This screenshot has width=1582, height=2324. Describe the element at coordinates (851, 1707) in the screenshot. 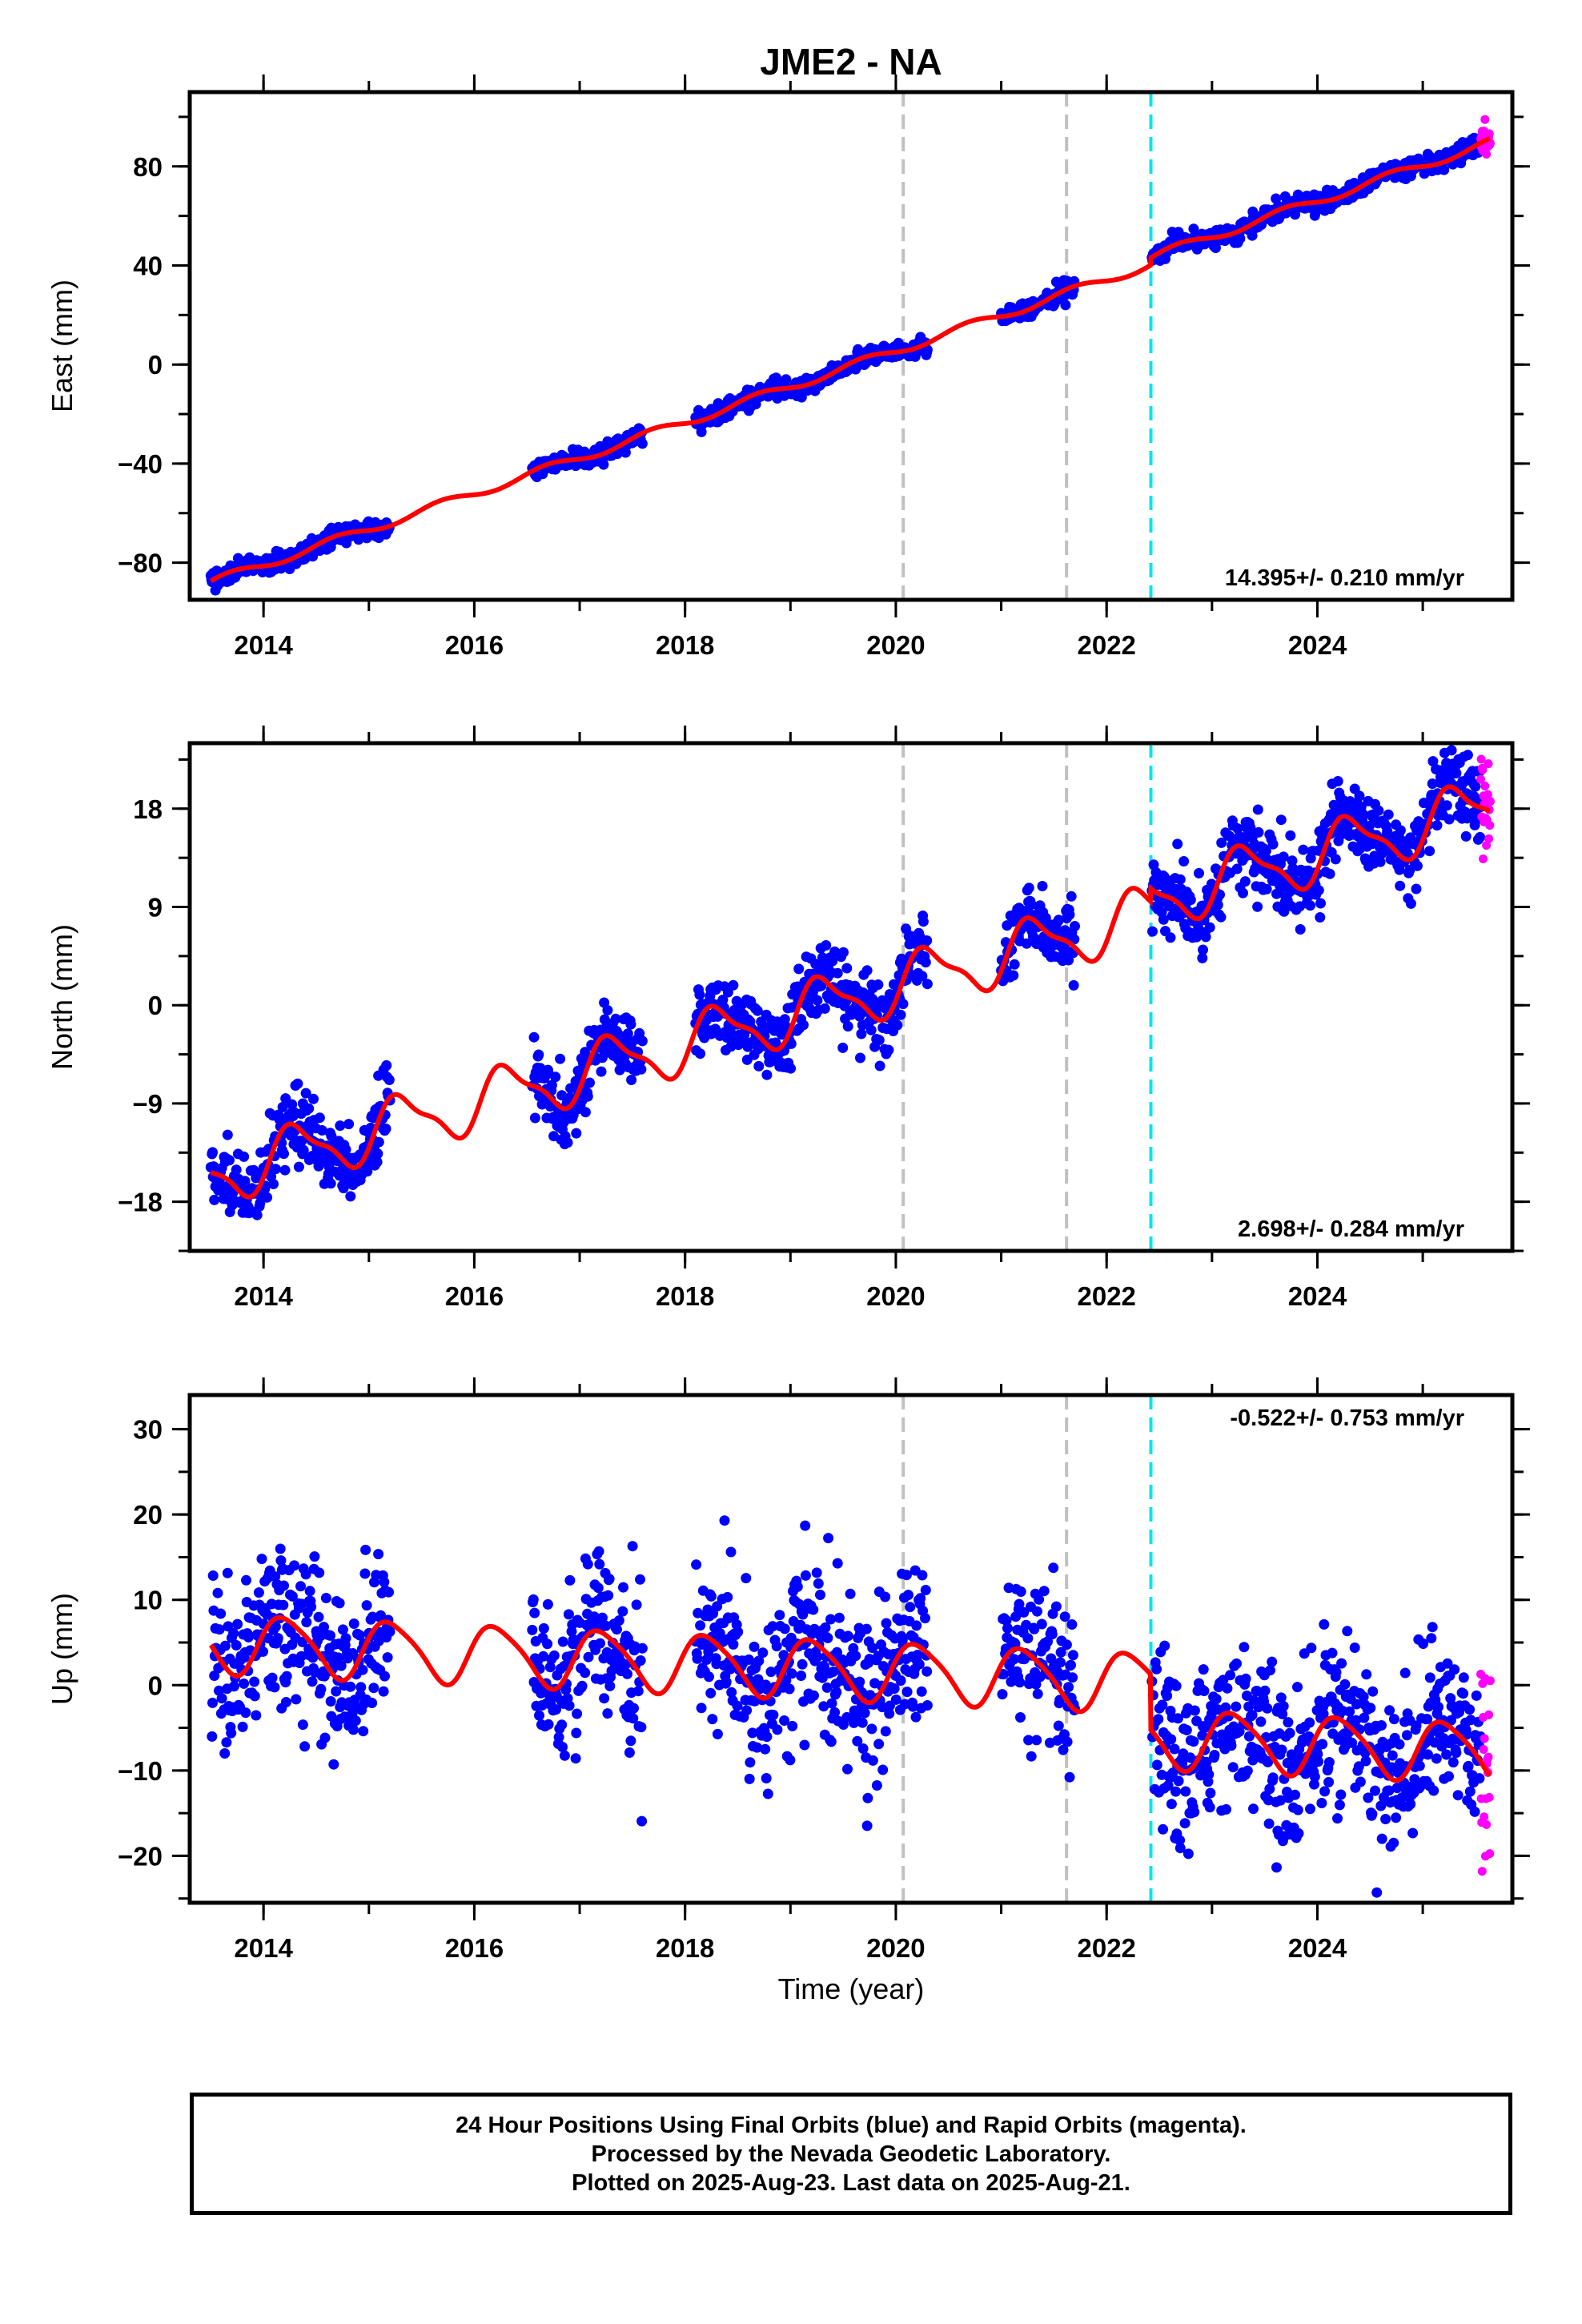

I see `up-points` at that location.